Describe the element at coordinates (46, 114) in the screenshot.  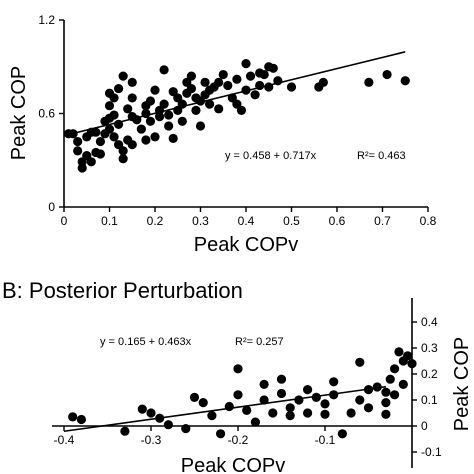
I see `chart-a-y-tick-label: 0.6` at that location.